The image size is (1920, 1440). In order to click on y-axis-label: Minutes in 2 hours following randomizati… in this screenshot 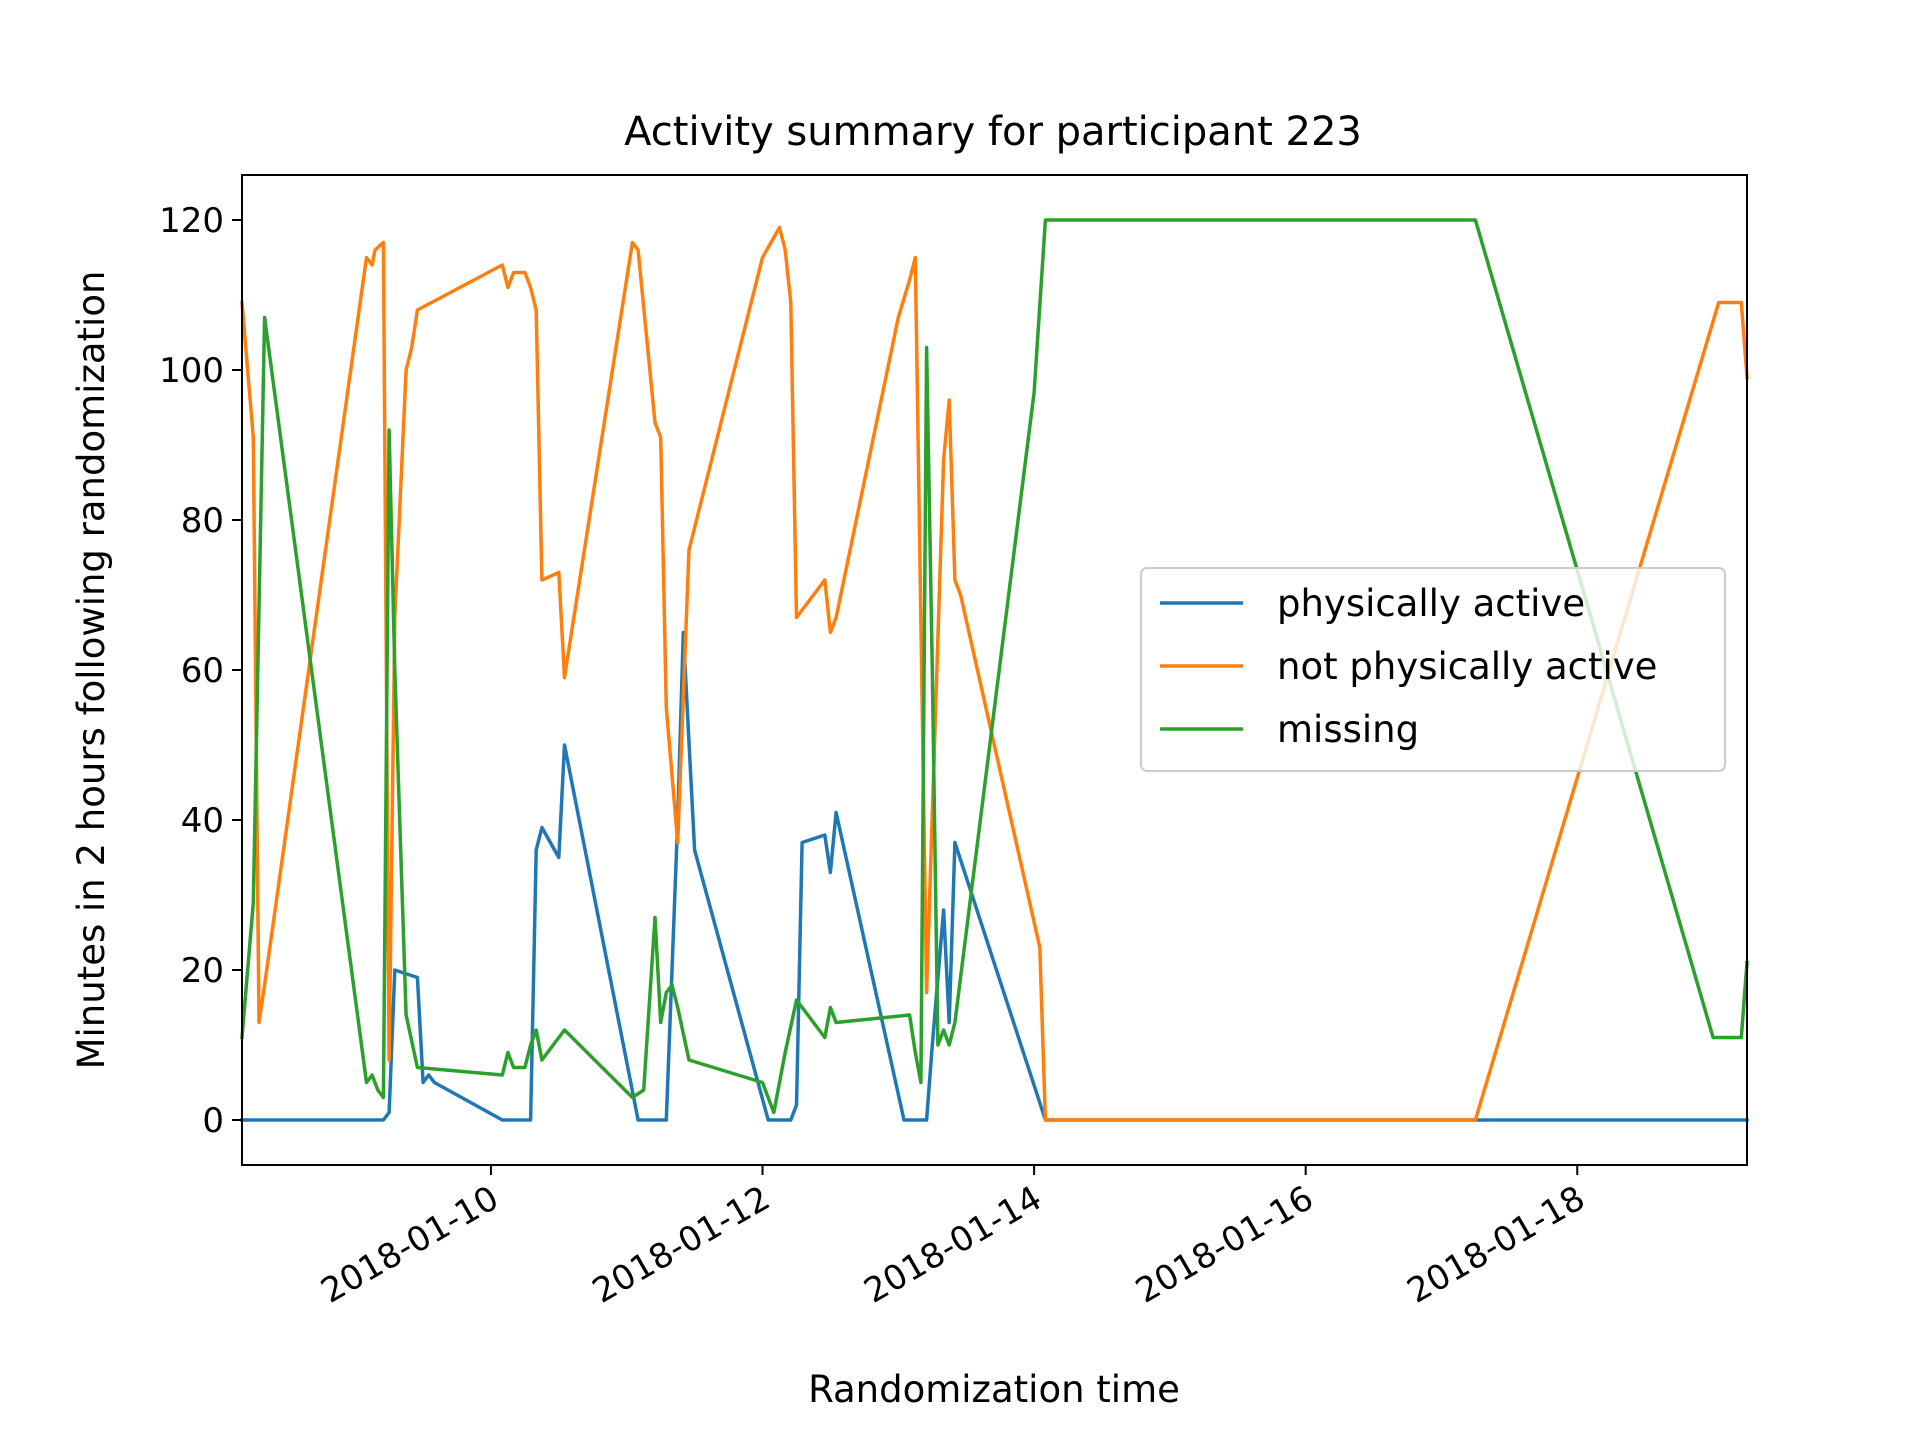, I will do `click(91, 670)`.